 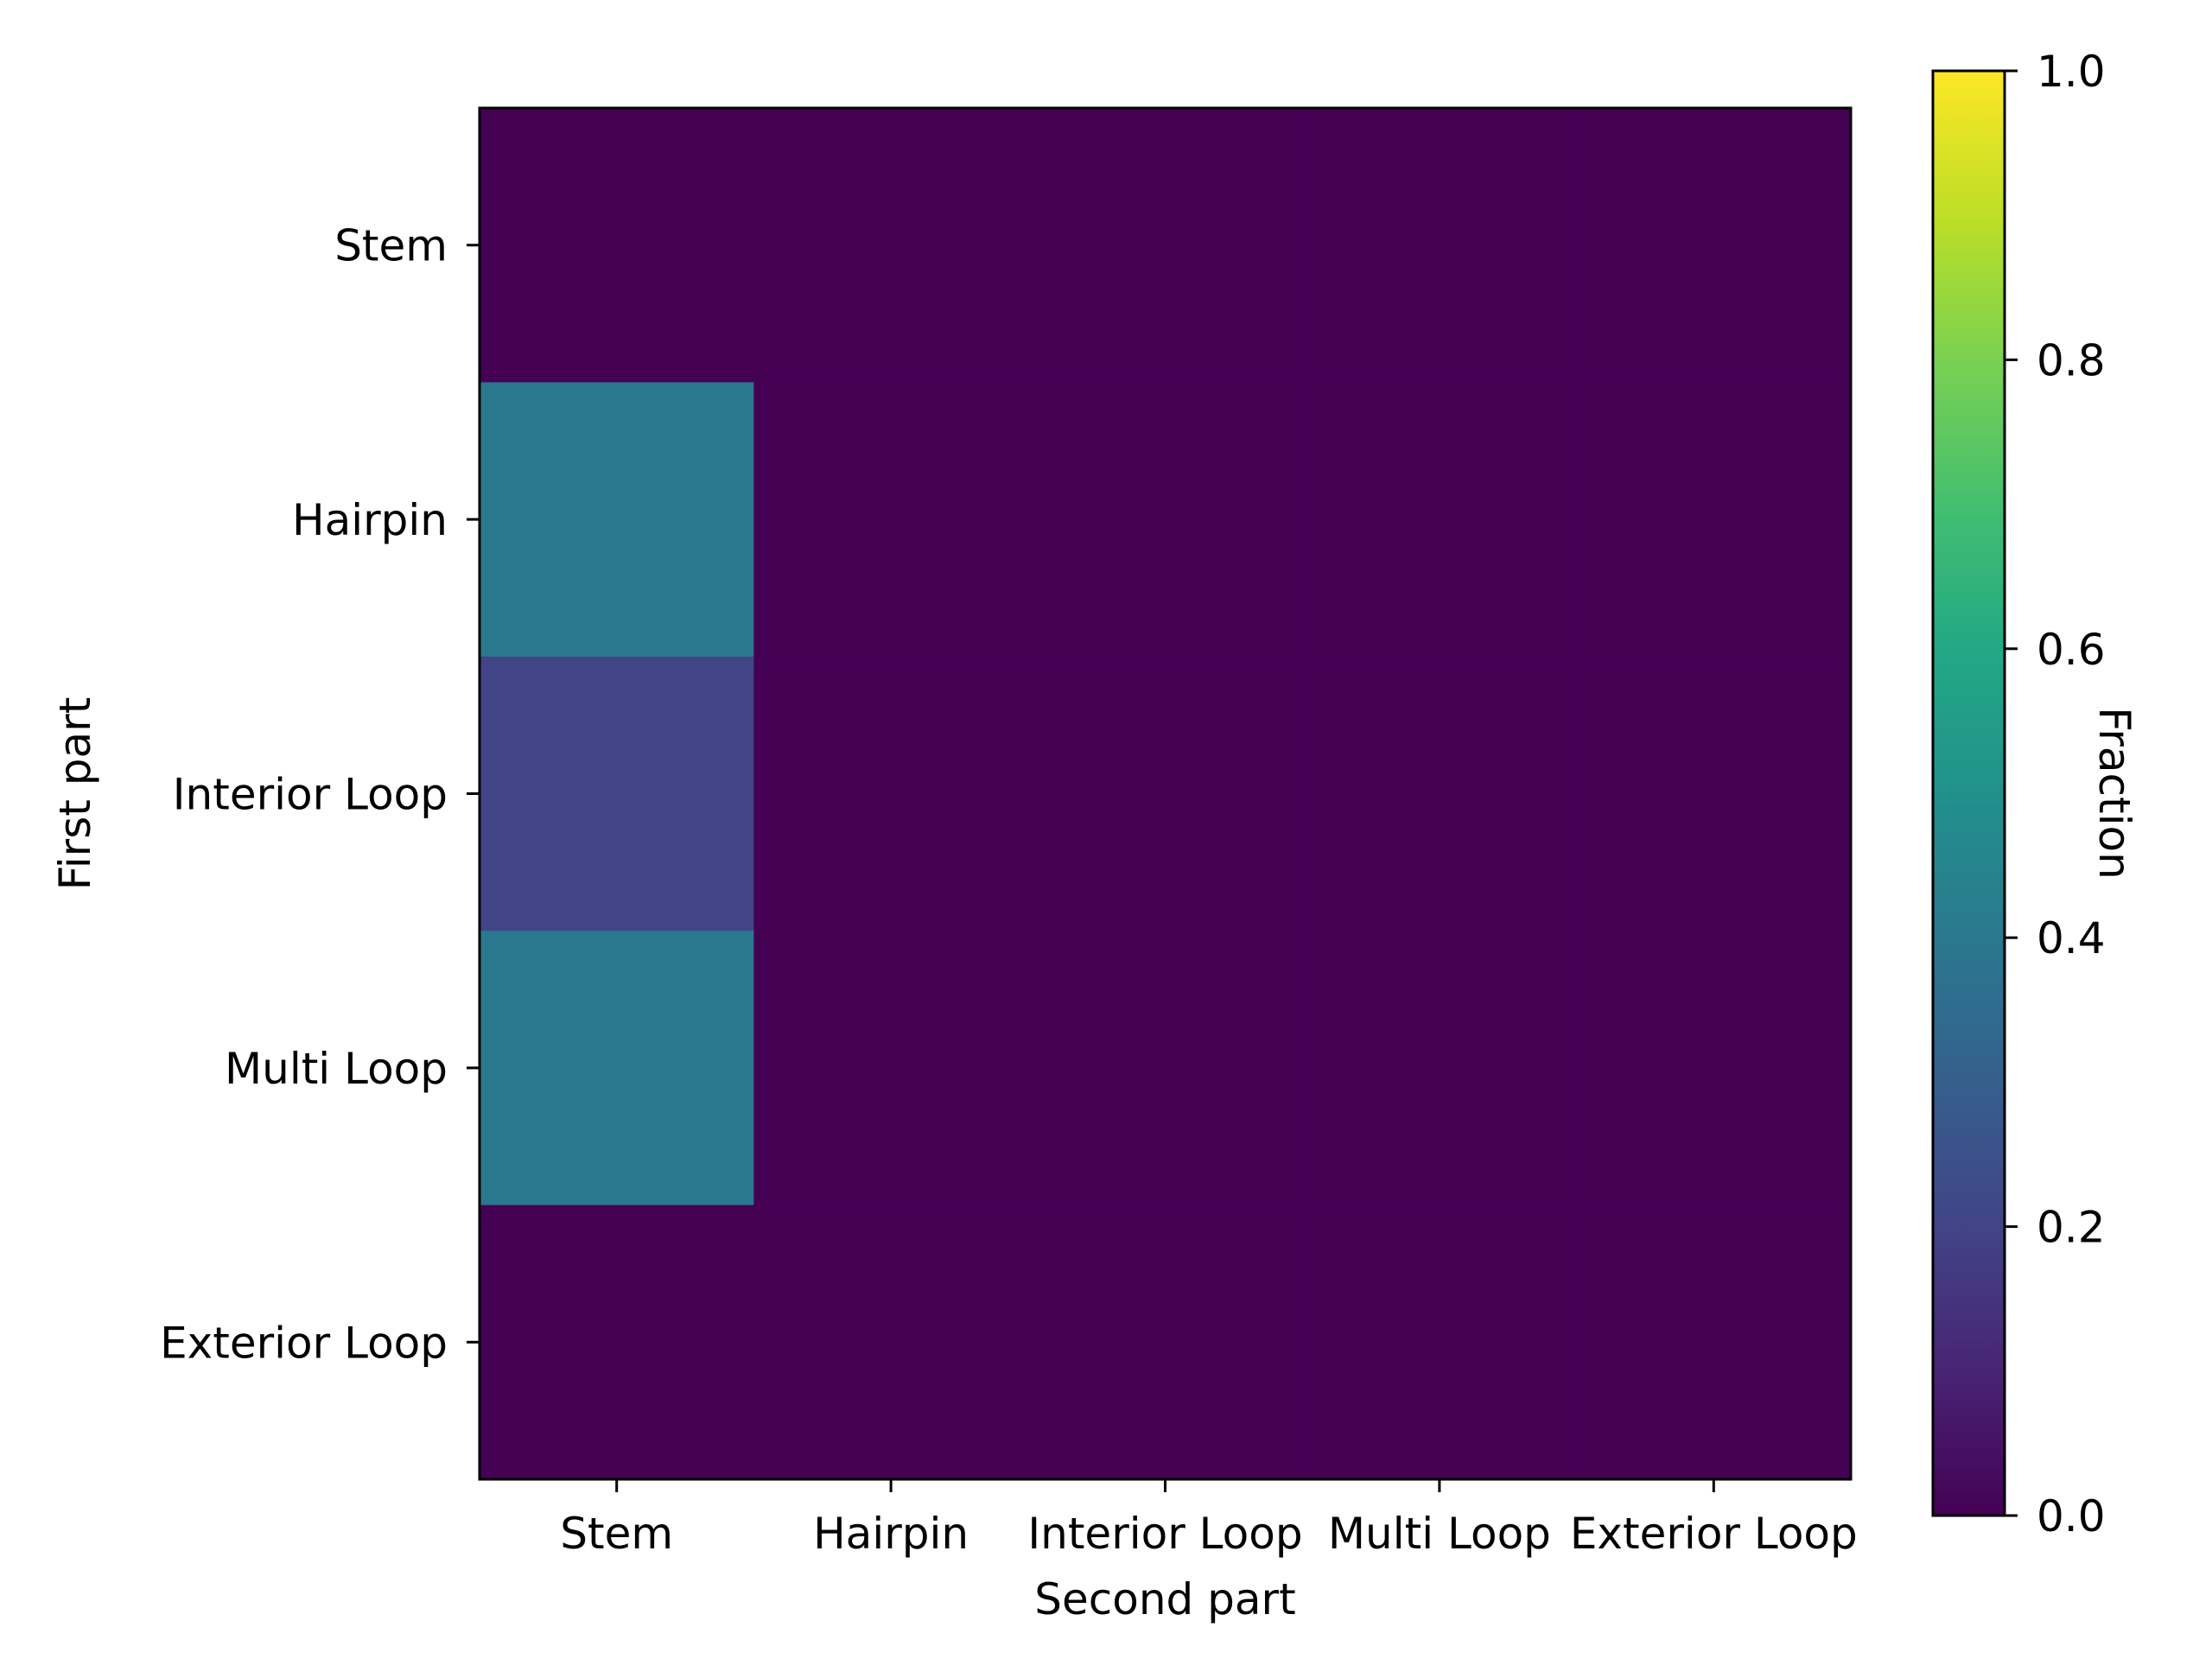 I want to click on colorbar-ticks: 0.0 0.2 0.4 0.6 0.8 1.0, so click(x=2055, y=794).